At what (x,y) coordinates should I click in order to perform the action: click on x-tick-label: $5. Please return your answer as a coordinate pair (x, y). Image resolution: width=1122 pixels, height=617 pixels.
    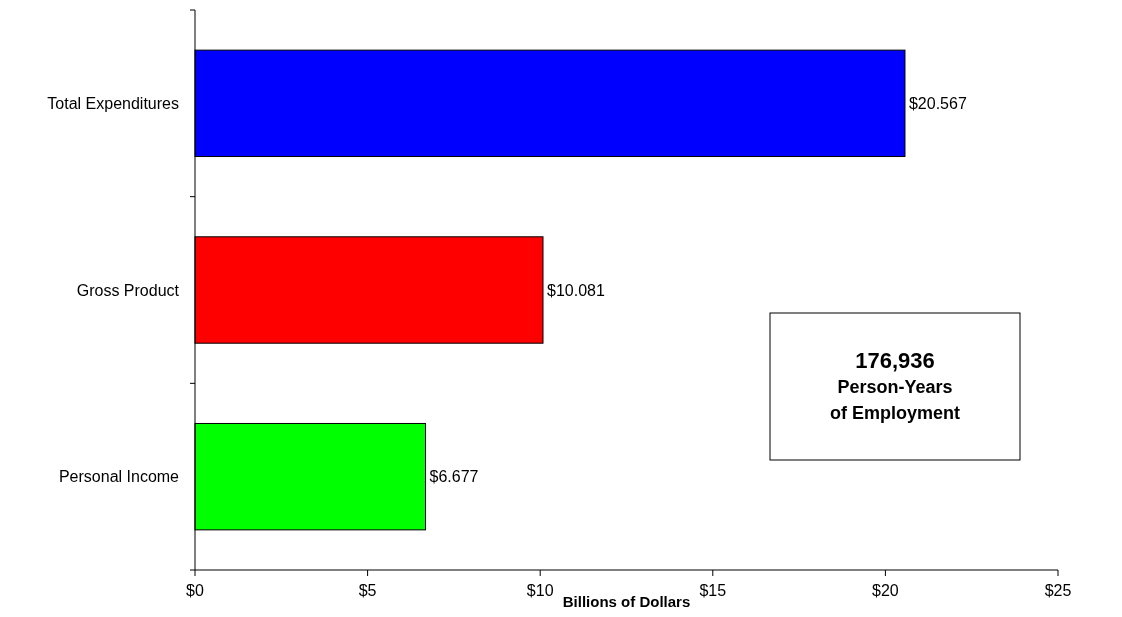
    Looking at the image, I should click on (367, 590).